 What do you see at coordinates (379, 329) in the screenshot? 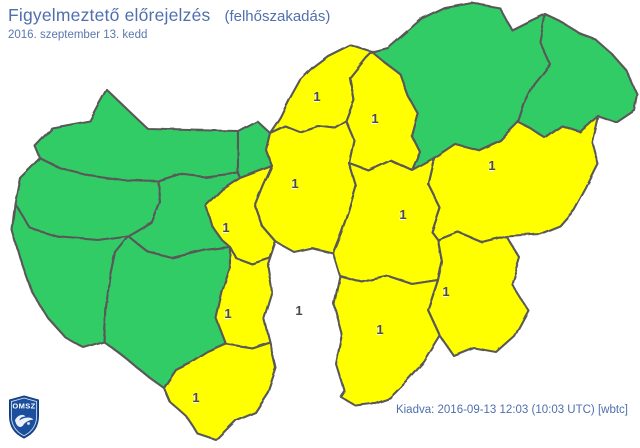
I see `warning-level-label-csongrad: 1` at bounding box center [379, 329].